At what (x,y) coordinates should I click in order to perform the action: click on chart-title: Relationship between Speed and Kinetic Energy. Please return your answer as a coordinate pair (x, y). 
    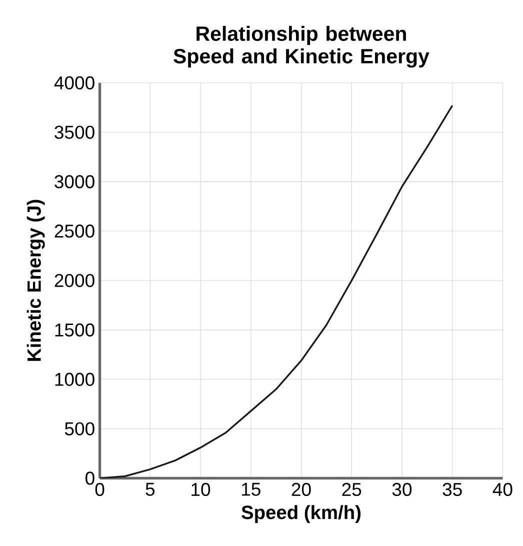
    Looking at the image, I should click on (301, 47).